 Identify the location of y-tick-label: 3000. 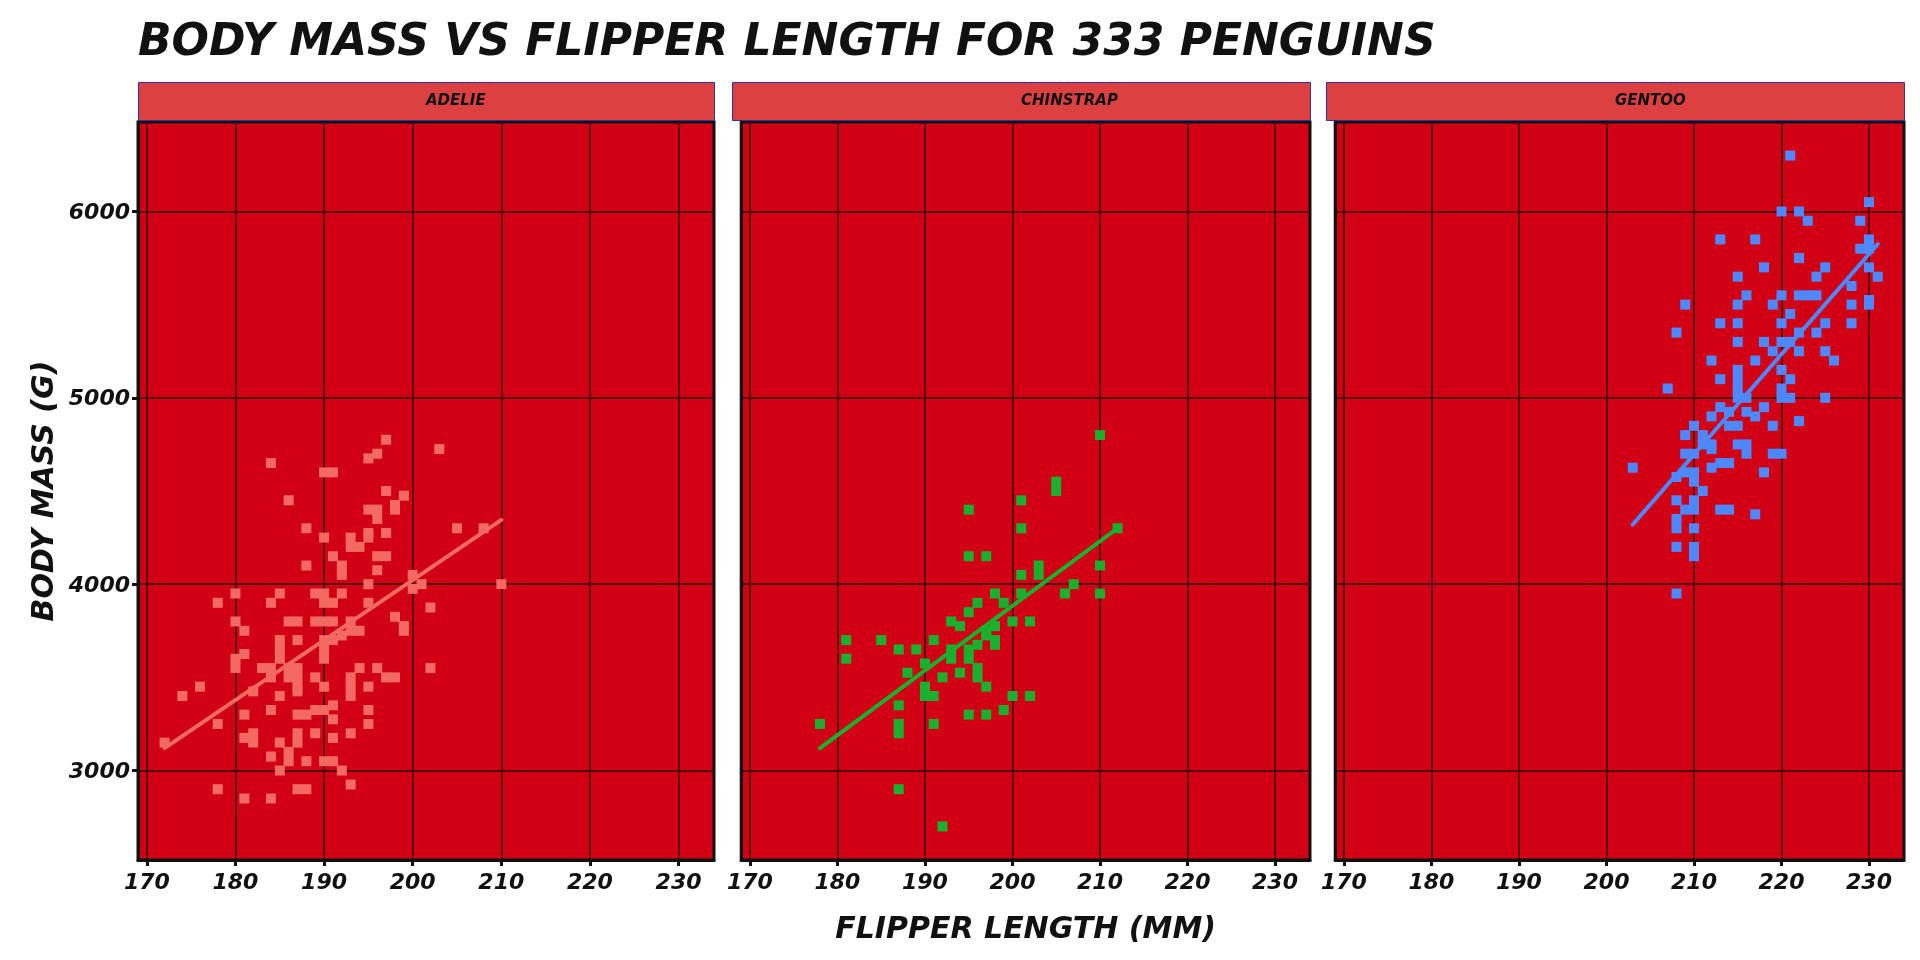
(99, 771).